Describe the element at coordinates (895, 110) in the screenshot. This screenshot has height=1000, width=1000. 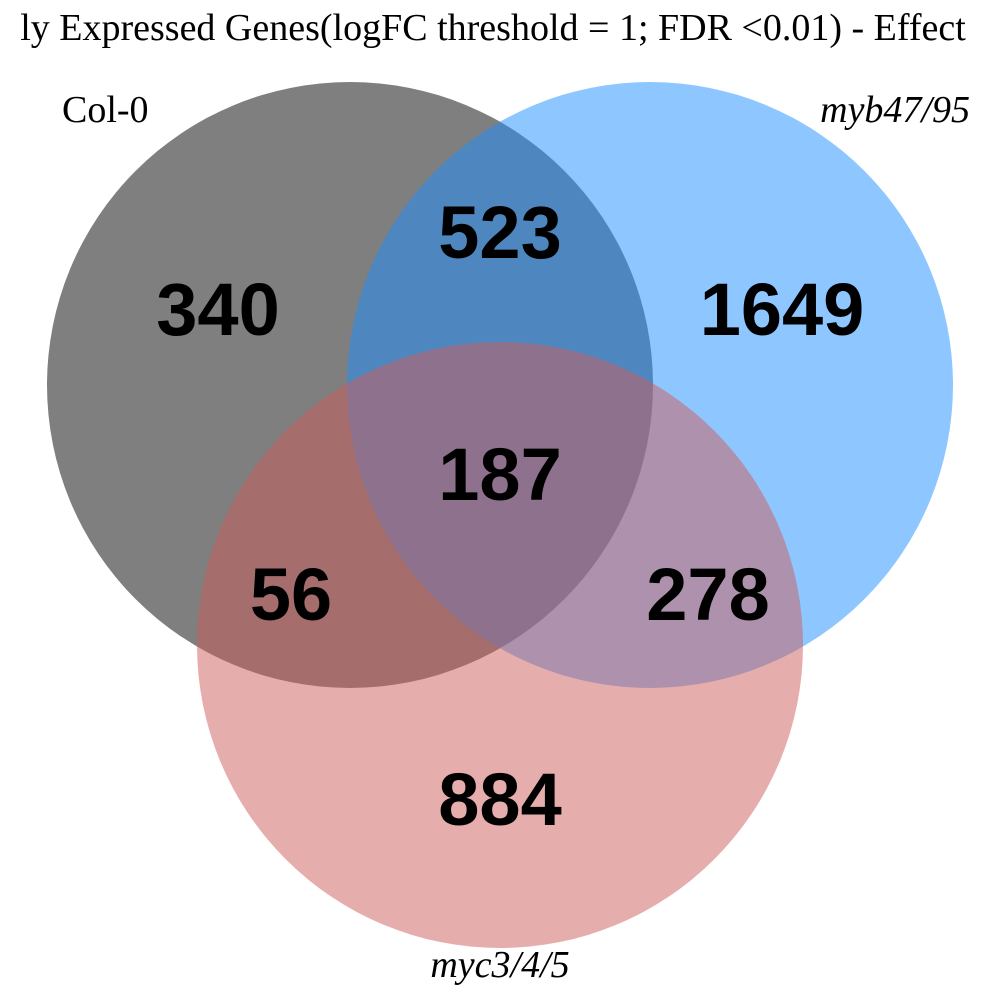
I see `set-label-myb47-95: myb47/95` at that location.